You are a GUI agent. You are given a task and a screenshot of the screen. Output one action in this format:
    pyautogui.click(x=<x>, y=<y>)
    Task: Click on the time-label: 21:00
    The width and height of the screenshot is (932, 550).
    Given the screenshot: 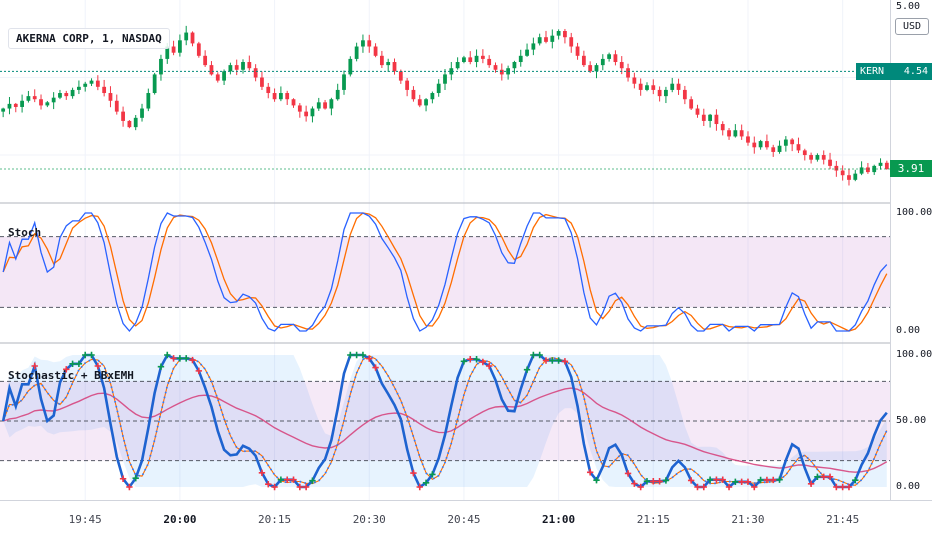 What is the action you would take?
    pyautogui.click(x=559, y=519)
    